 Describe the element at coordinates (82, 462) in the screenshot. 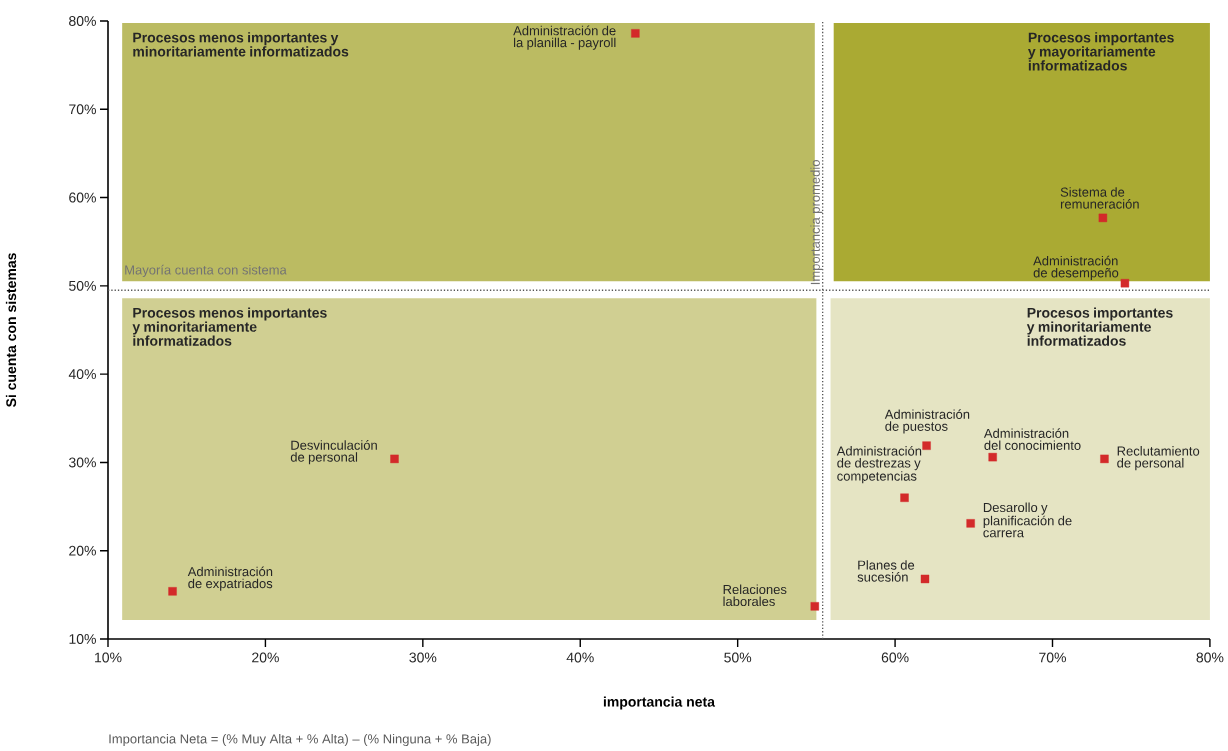

I see `y-tick-label: 30%` at that location.